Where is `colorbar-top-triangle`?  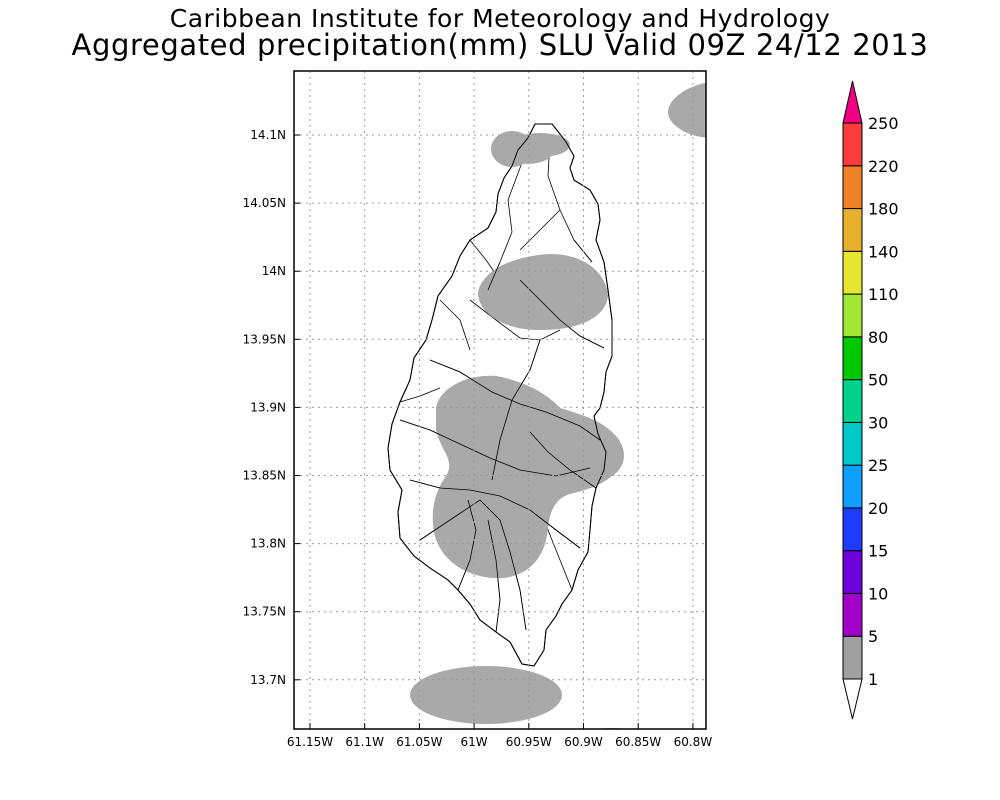 colorbar-top-triangle is located at coordinates (852, 102).